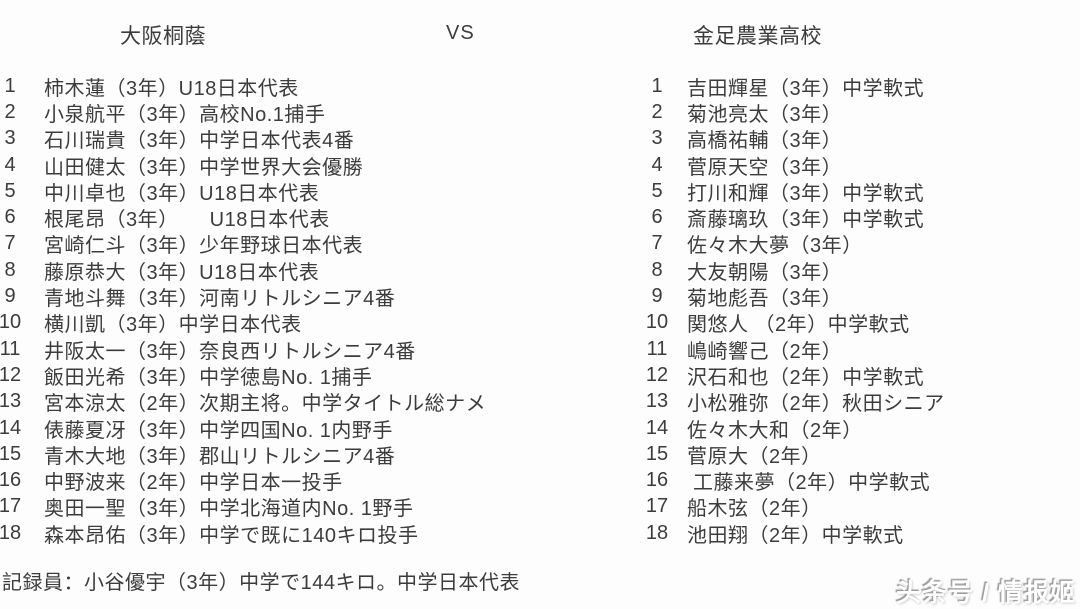 The width and height of the screenshot is (1080, 609). I want to click on player-row: 7 宮崎仁斗（3年）少年野球日本代表, so click(243, 244).